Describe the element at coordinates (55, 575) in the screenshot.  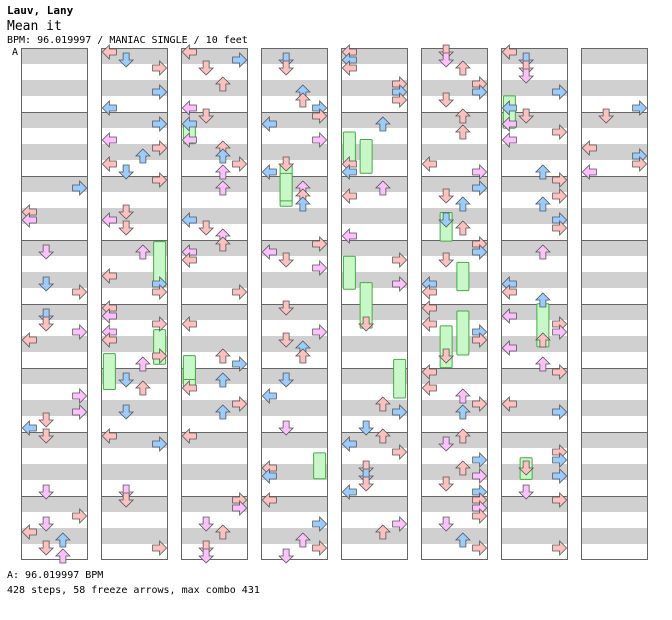
I see `bpm-footer: A: 96.019997 BPM` at that location.